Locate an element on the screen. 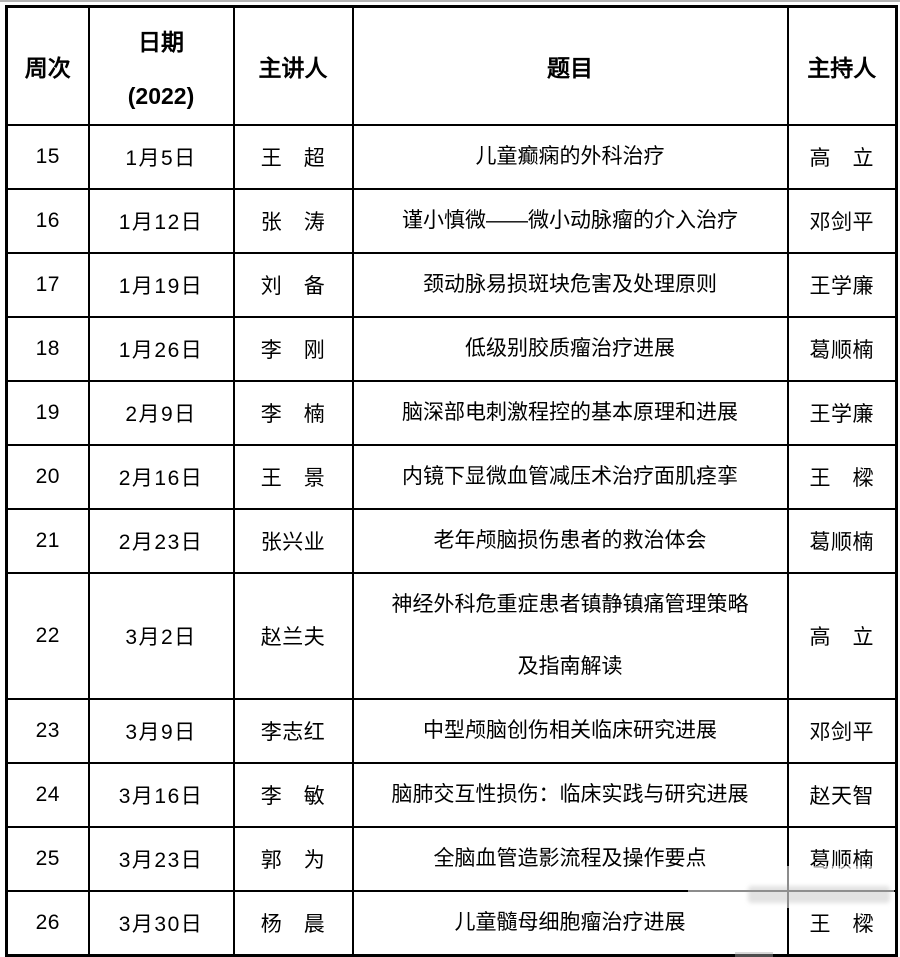 This screenshot has height=957, width=900. cell-speaker: 张兴业 is located at coordinates (293, 541).